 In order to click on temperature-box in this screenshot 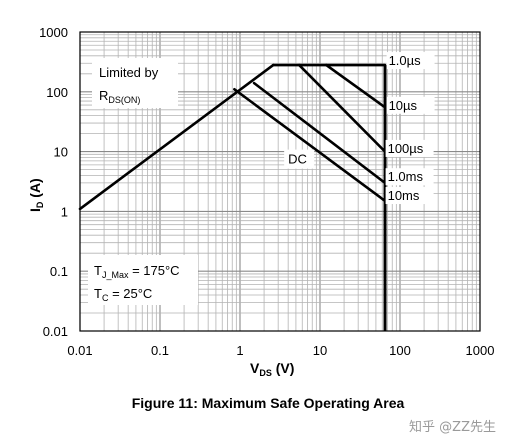, I will do `click(143, 280)`.